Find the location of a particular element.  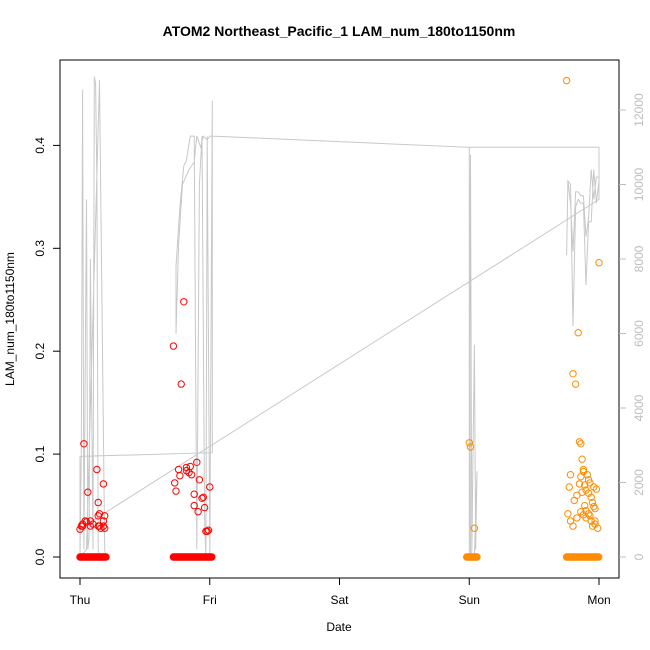

y-tick-label: 0.0 is located at coordinates (40, 556).